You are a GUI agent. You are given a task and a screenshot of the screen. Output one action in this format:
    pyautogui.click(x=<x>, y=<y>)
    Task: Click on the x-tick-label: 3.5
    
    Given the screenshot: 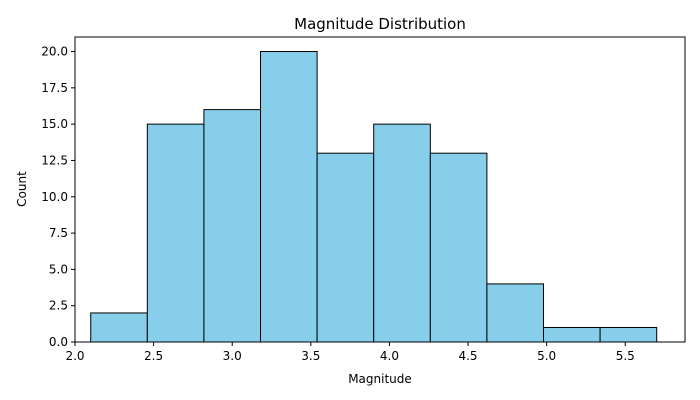 What is the action you would take?
    pyautogui.click(x=310, y=356)
    